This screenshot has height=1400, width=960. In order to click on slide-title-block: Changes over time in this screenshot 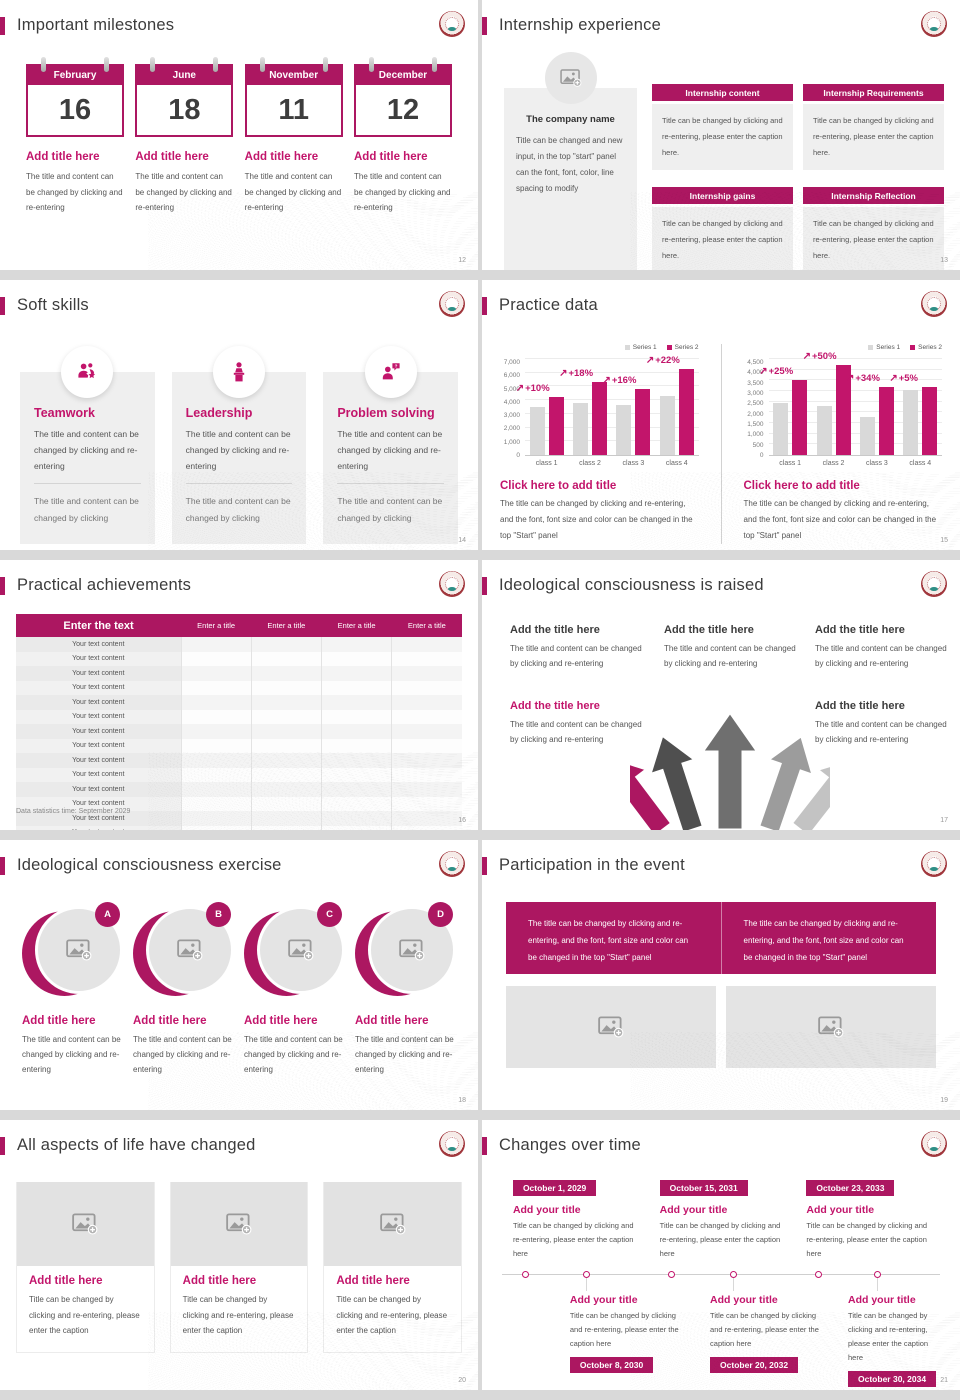, I will do `click(561, 1145)`.